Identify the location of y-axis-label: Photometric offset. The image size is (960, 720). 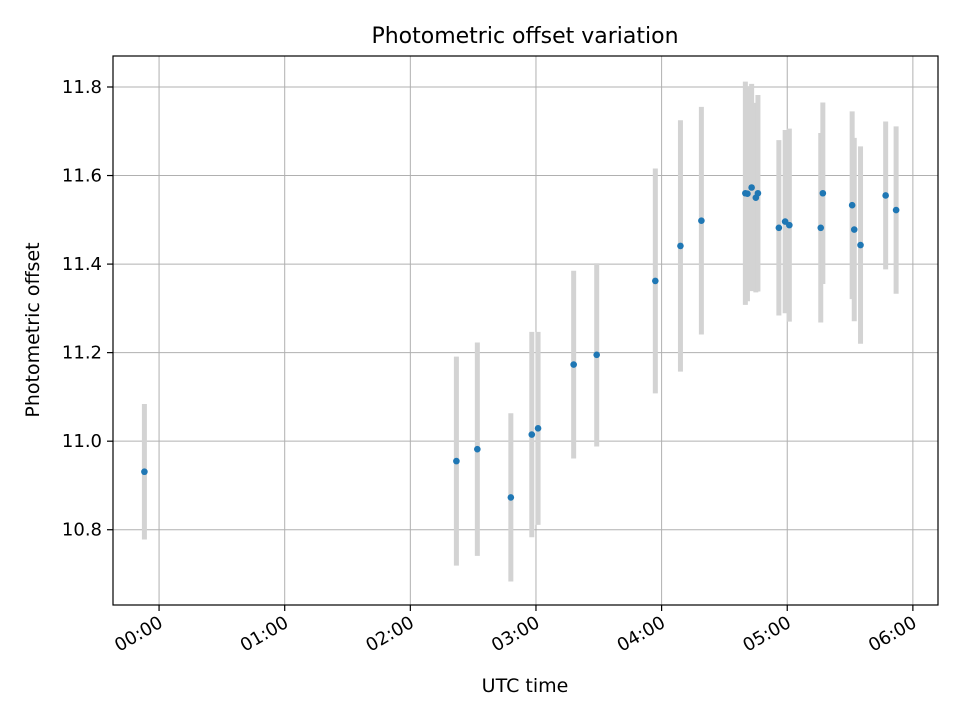
(33, 329).